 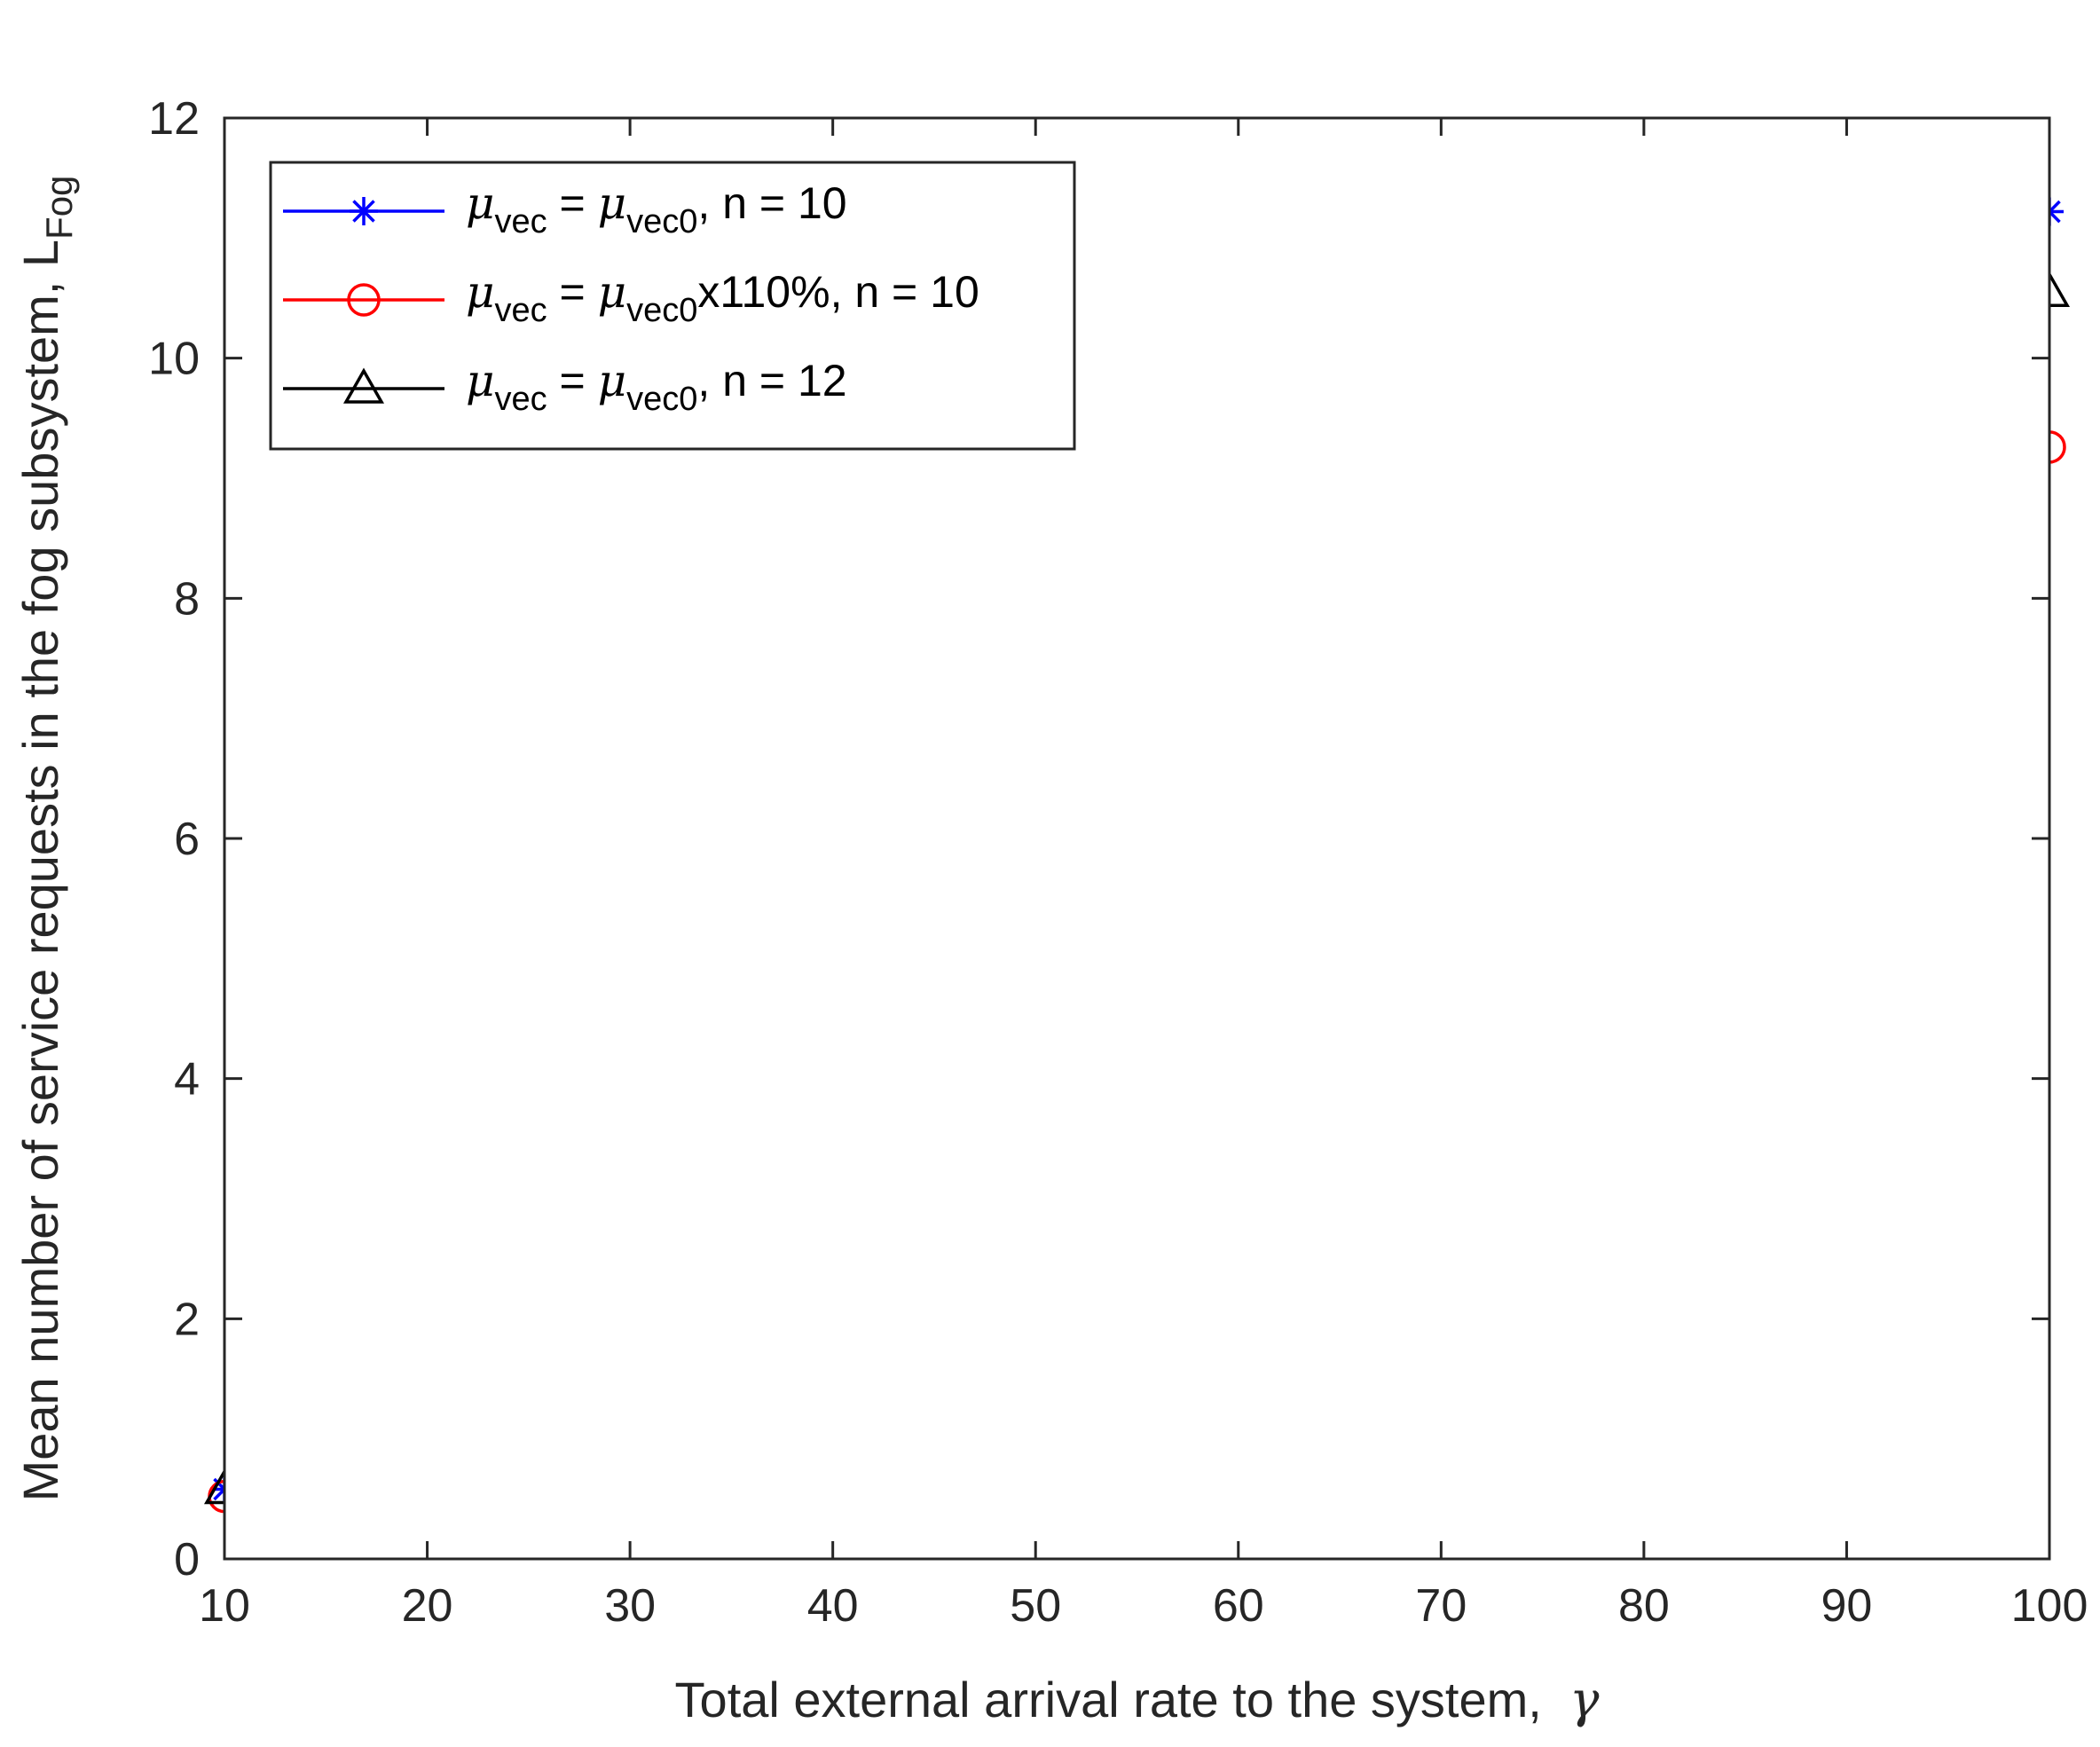 I want to click on legend-label: μvec = μvec0, n = 10, so click(x=656, y=209).